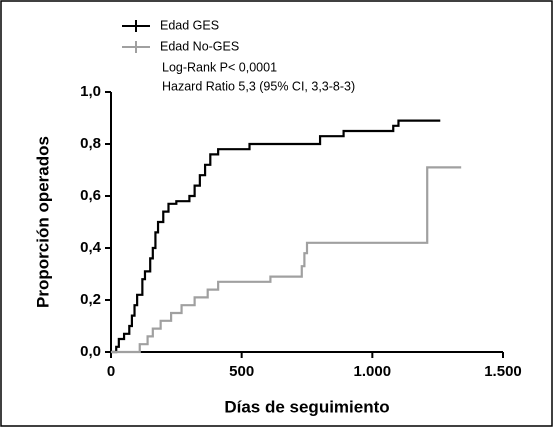 Image resolution: width=553 pixels, height=427 pixels. Describe the element at coordinates (90, 299) in the screenshot. I see `y-tick-label: 0,2` at that location.